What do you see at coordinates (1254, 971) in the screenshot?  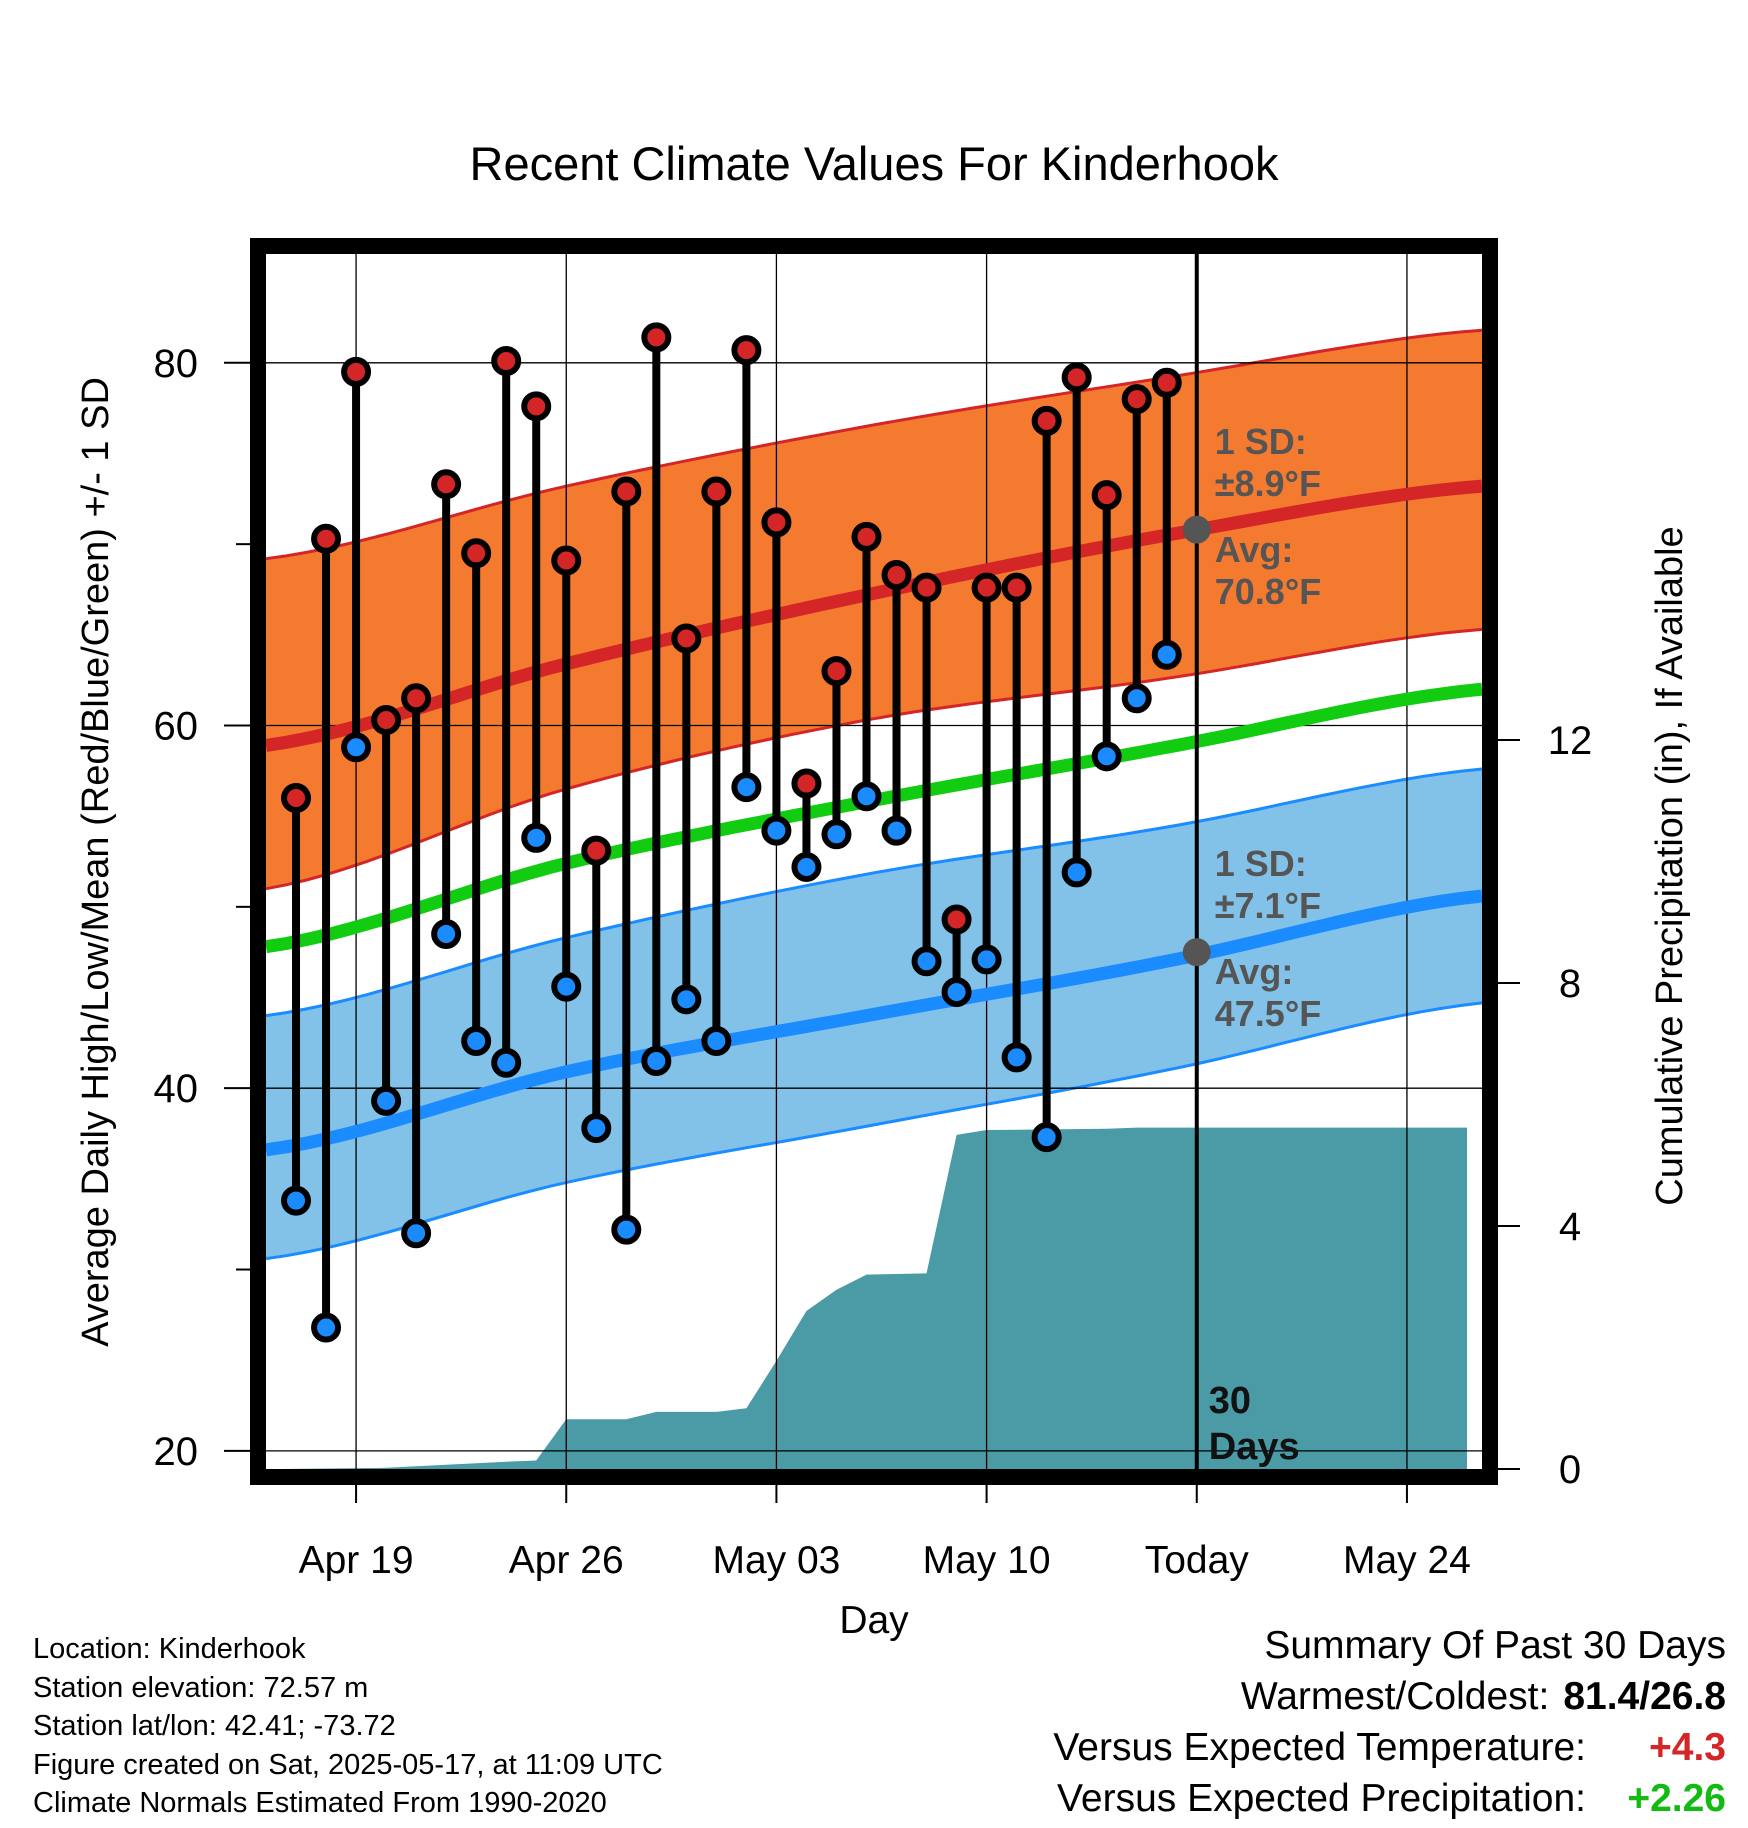 I see `low-avg-label: Avg:` at bounding box center [1254, 971].